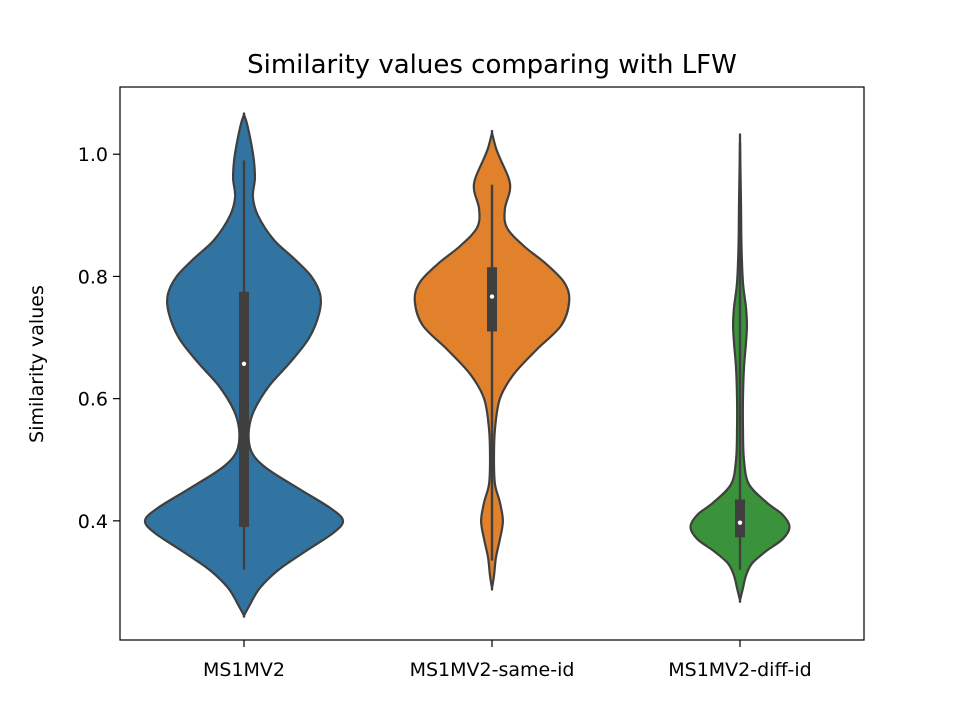  I want to click on y-tick-label: 0.8, so click(93, 277).